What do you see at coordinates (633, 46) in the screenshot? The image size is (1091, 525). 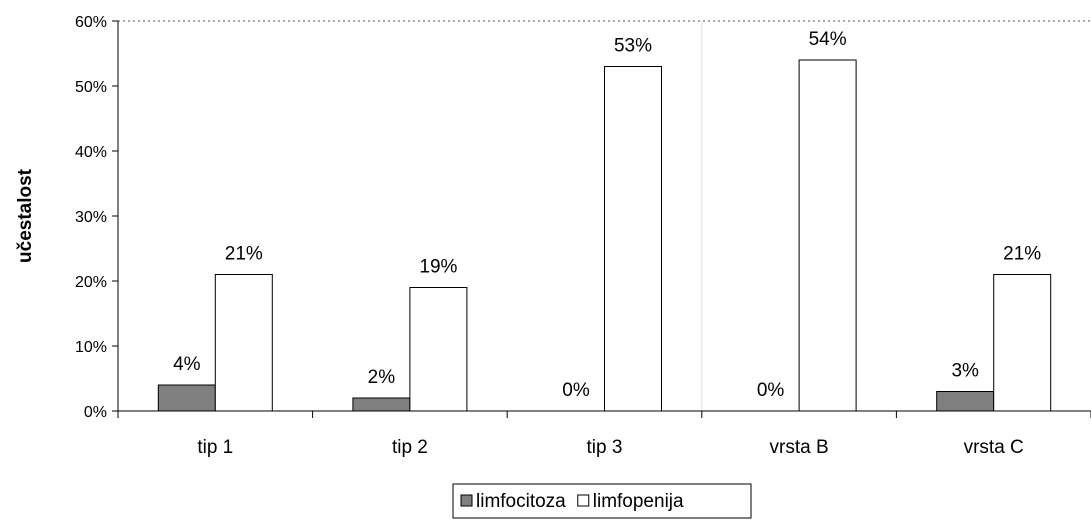 I see `data-label: 53%` at bounding box center [633, 46].